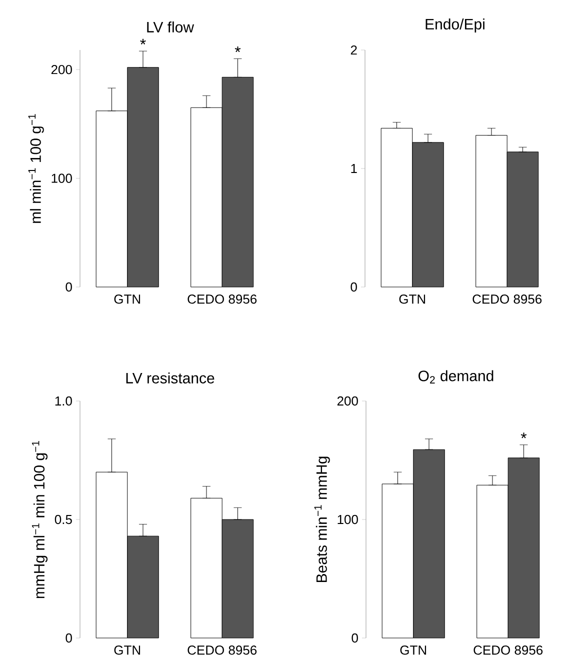 The image size is (561, 659). Describe the element at coordinates (322, 519) in the screenshot. I see `y-axis-title: Beats min$^{−1}$ mmHg` at that location.